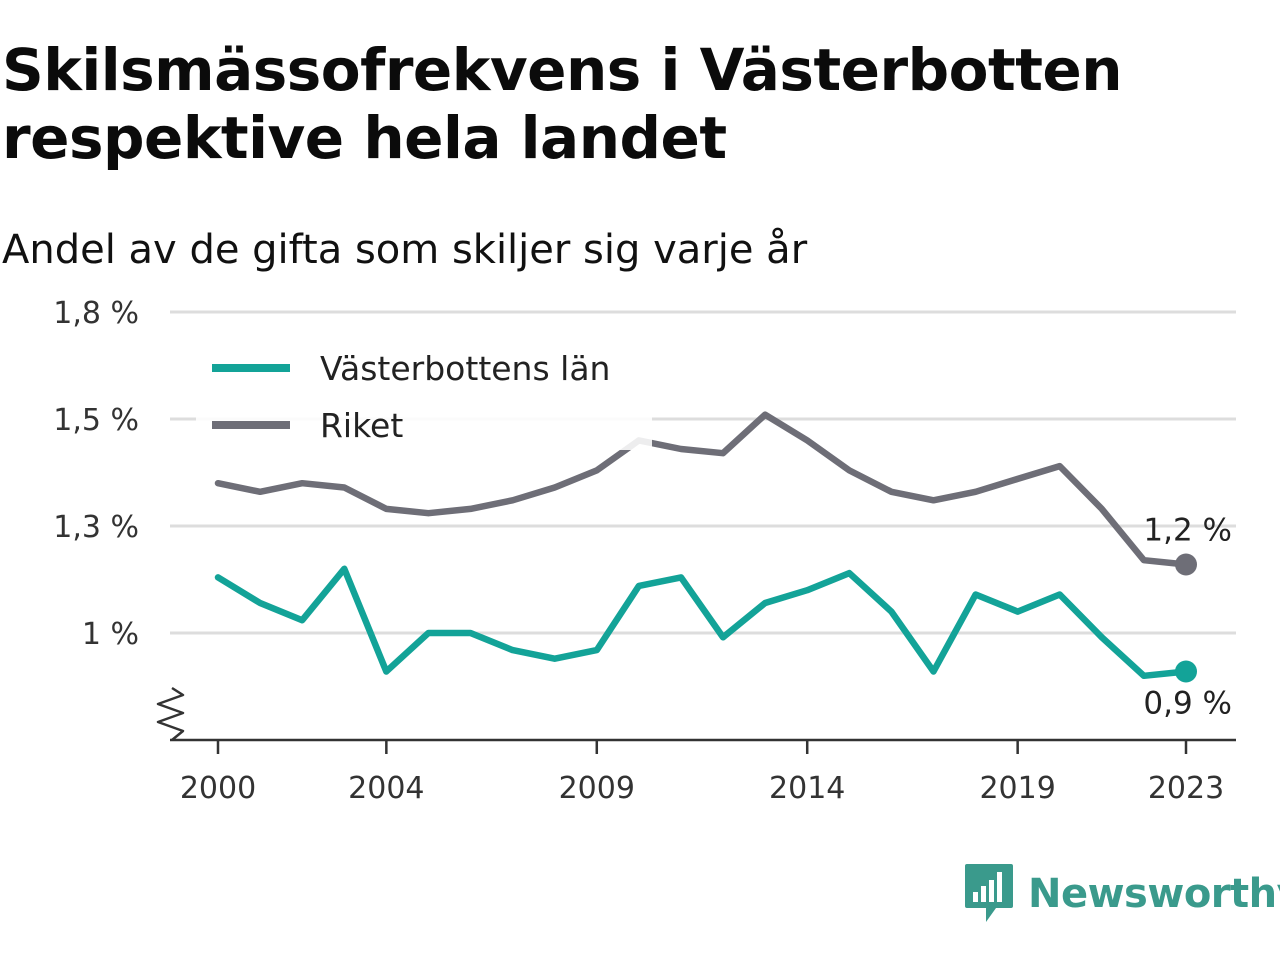 Image resolution: width=1280 pixels, height=960 pixels. I want to click on legend-label-riket: Riket, so click(361, 425).